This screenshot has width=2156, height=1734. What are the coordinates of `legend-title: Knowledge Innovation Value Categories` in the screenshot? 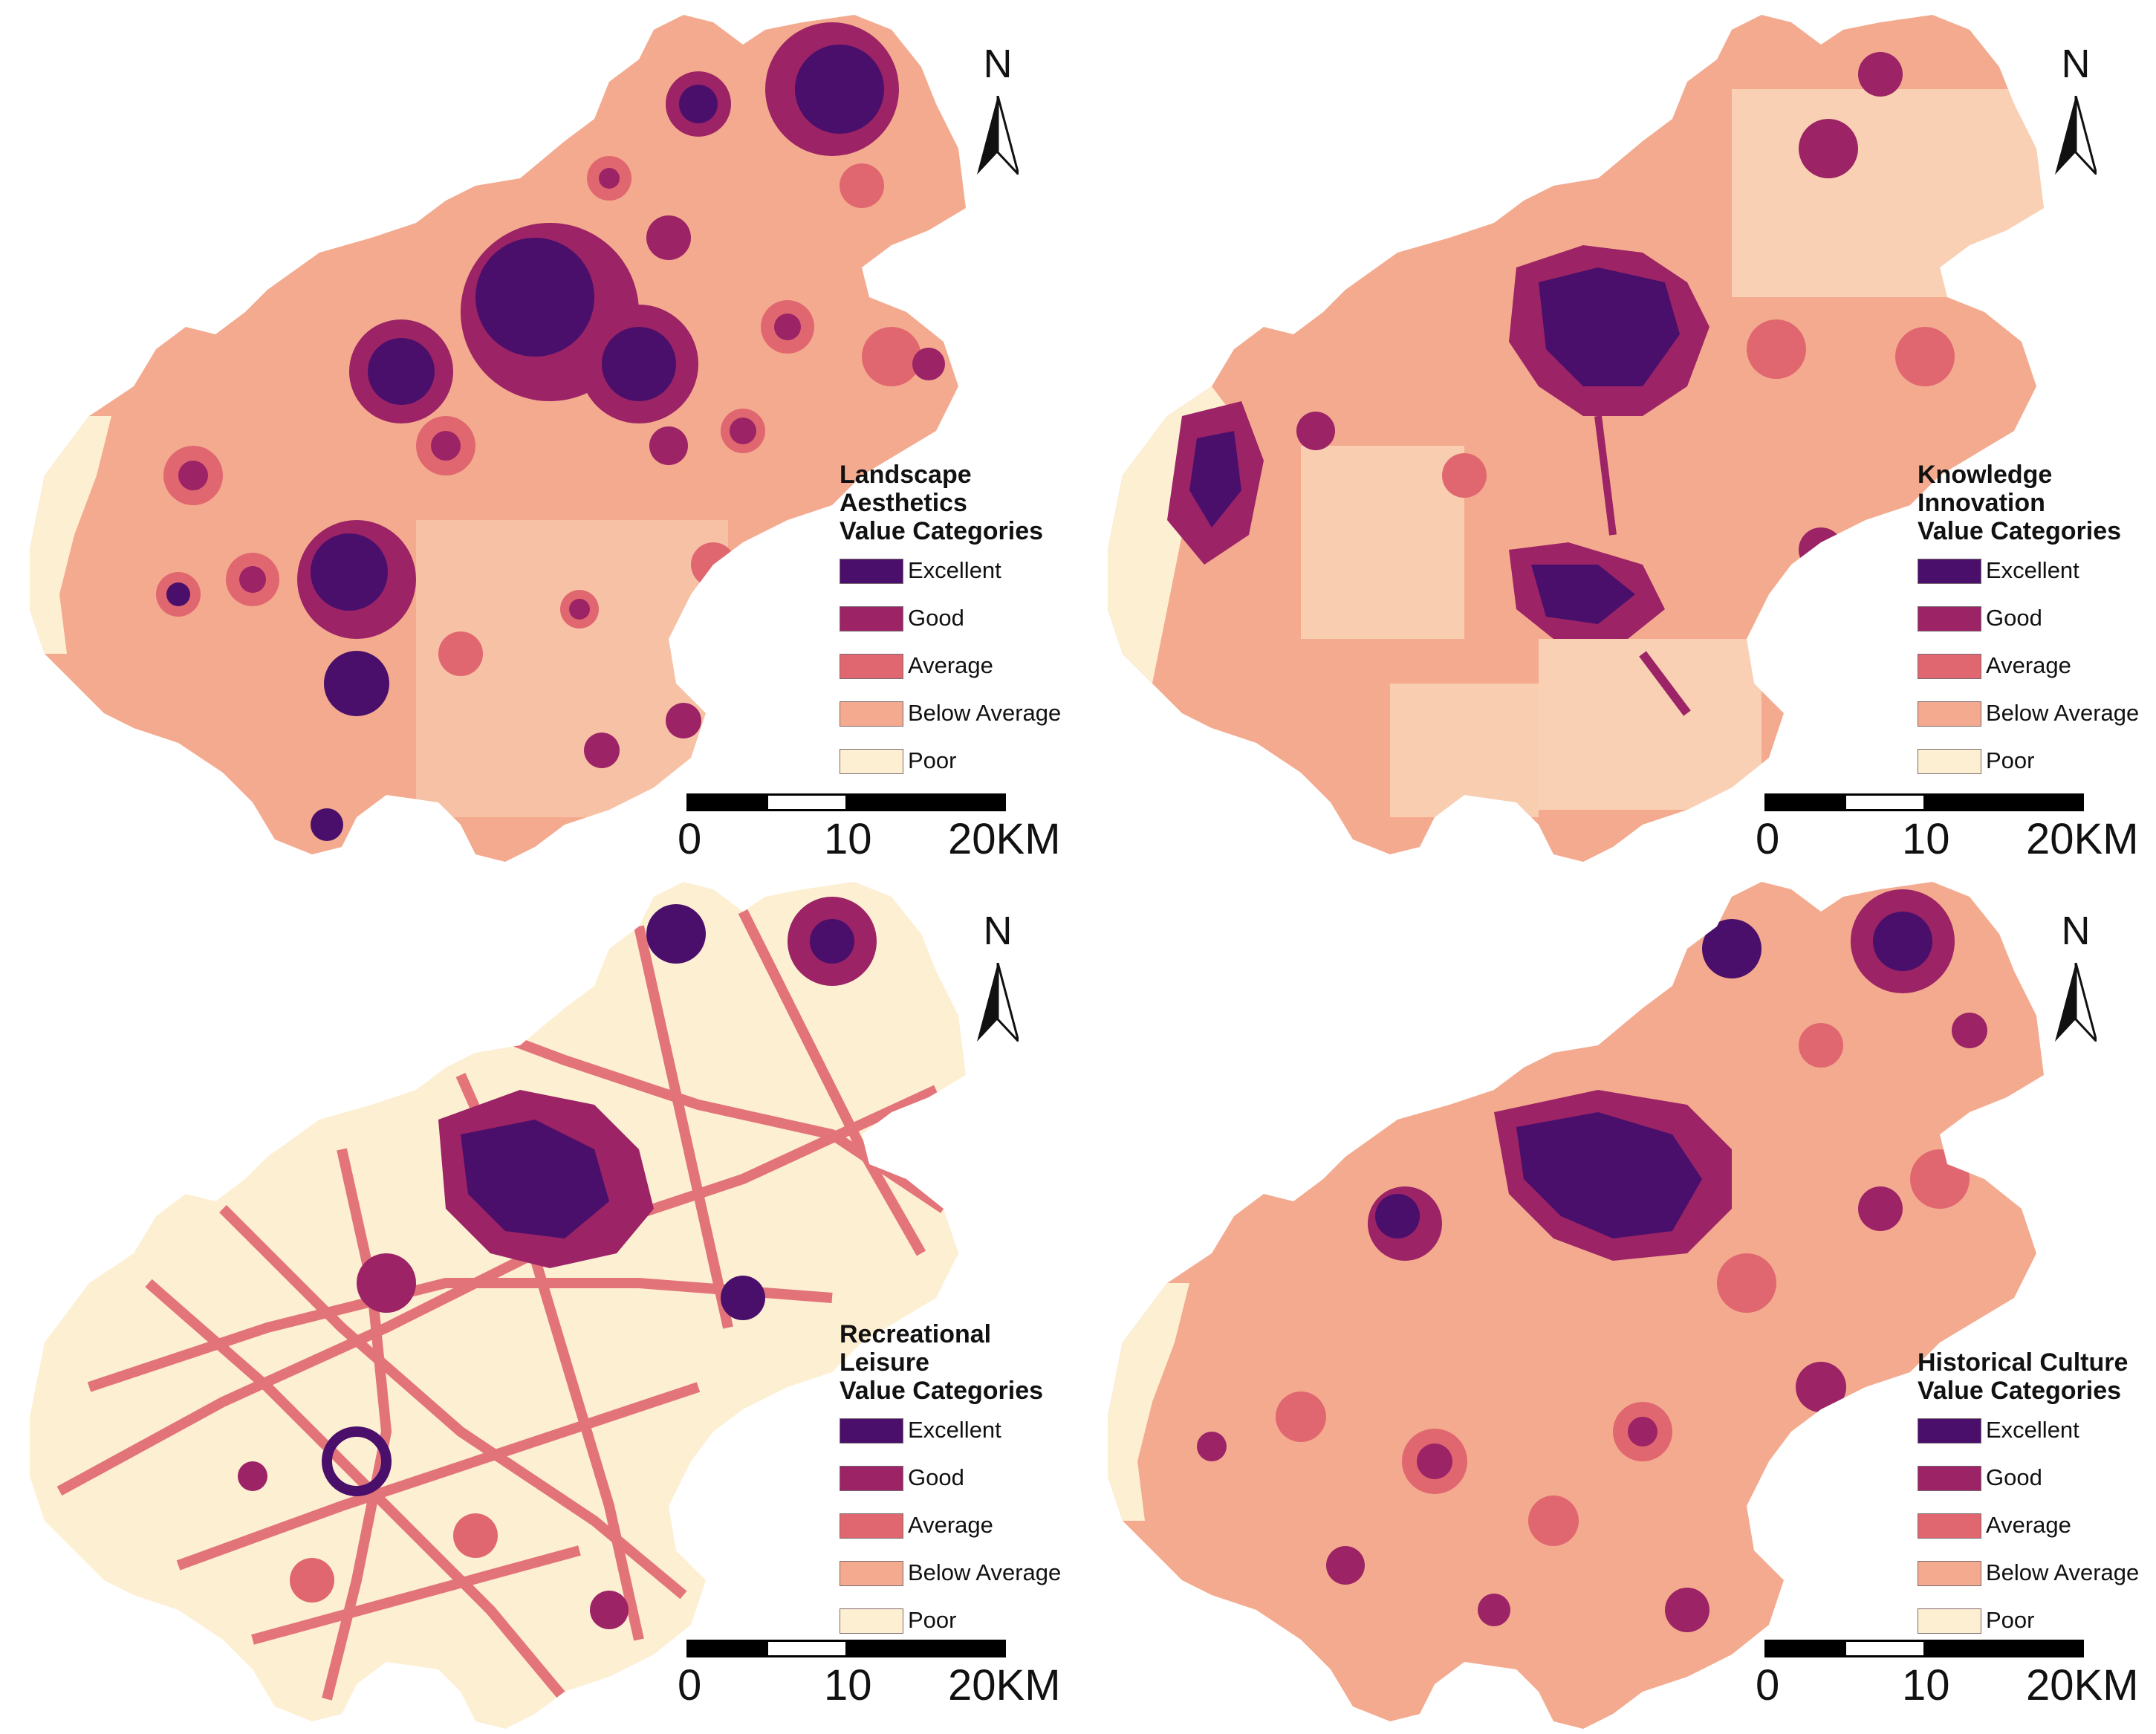 It's located at (2036, 503).